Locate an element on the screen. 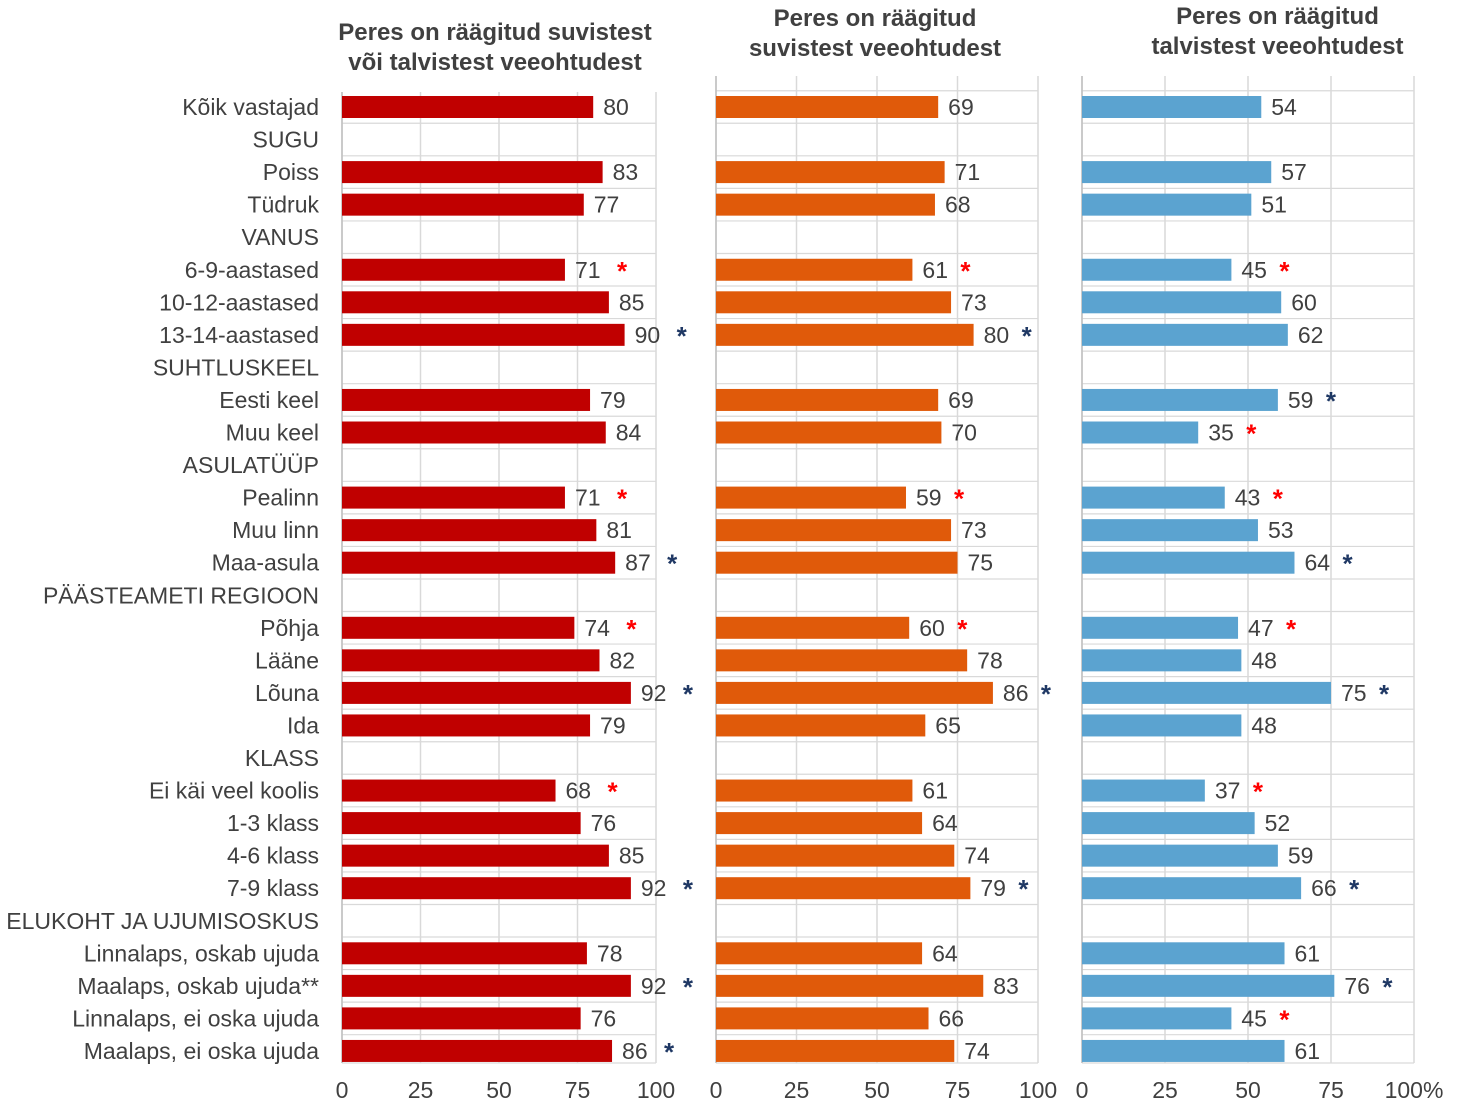 Image resolution: width=1467 pixels, height=1103 pixels. data-label-p0-pohja: 74 is located at coordinates (597, 628).